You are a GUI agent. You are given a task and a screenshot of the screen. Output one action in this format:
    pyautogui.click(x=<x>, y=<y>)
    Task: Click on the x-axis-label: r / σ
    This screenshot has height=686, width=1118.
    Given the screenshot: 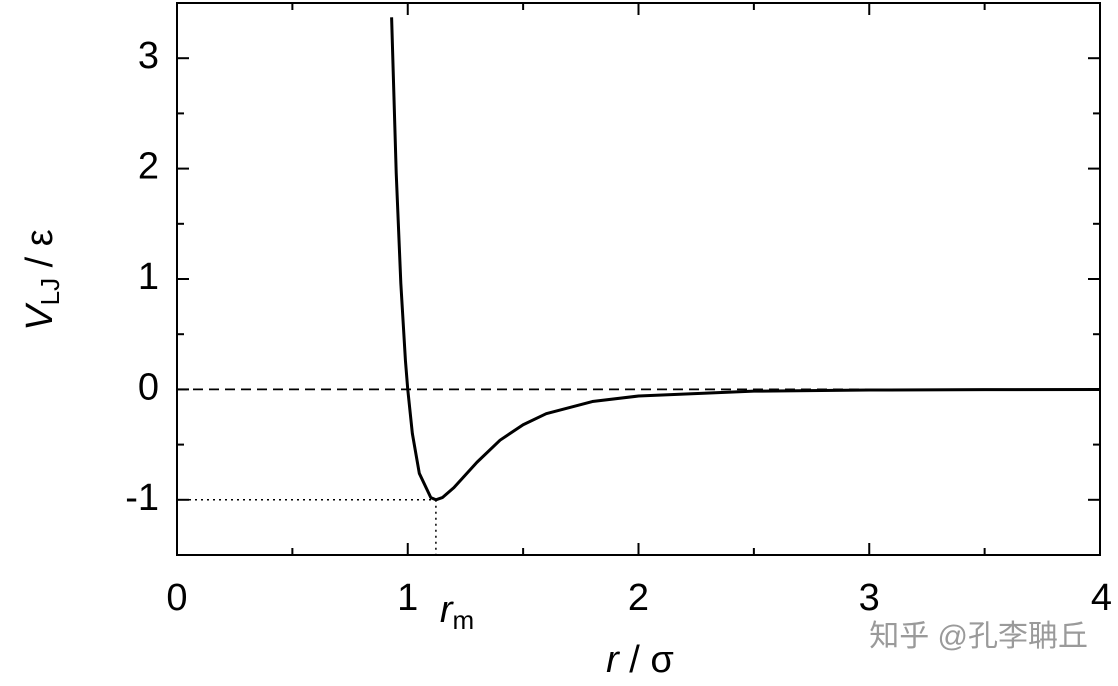 What is the action you would take?
    pyautogui.click(x=640, y=660)
    